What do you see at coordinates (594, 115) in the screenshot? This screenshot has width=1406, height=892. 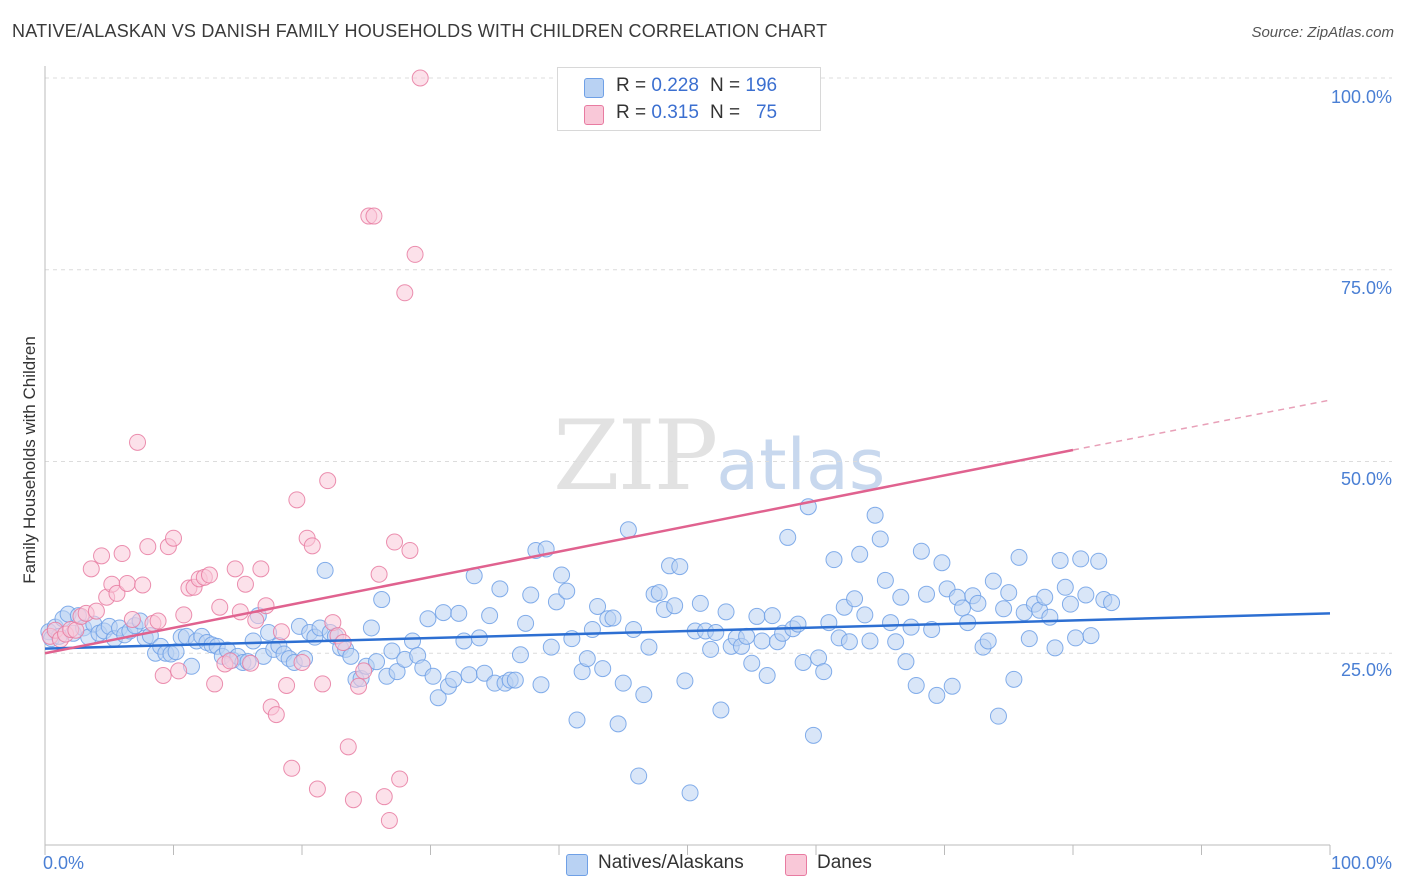 I see `danes-swatch` at bounding box center [594, 115].